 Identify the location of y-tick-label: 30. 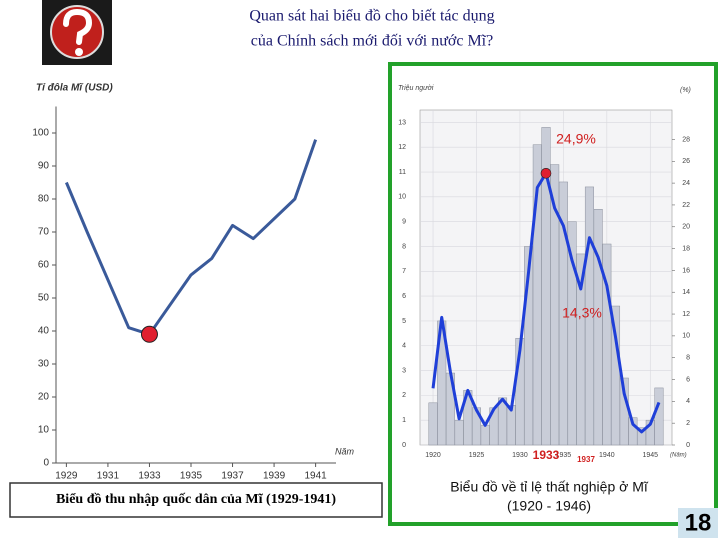
(44, 364).